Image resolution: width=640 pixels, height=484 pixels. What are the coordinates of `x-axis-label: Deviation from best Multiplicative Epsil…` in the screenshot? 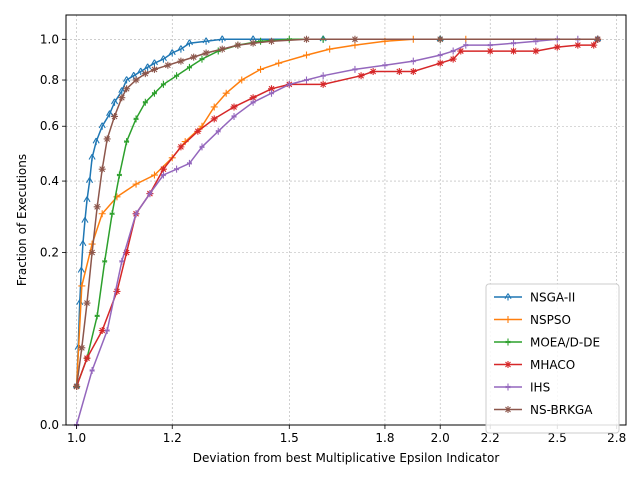 It's located at (346, 458).